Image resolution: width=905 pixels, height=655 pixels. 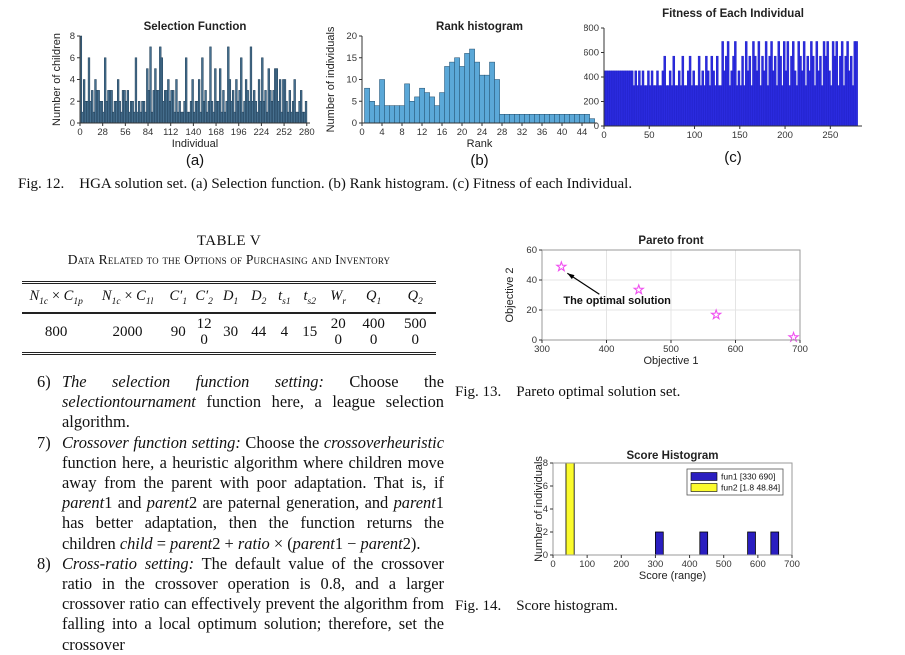 I want to click on svg-text: 5, so click(x=354, y=101).